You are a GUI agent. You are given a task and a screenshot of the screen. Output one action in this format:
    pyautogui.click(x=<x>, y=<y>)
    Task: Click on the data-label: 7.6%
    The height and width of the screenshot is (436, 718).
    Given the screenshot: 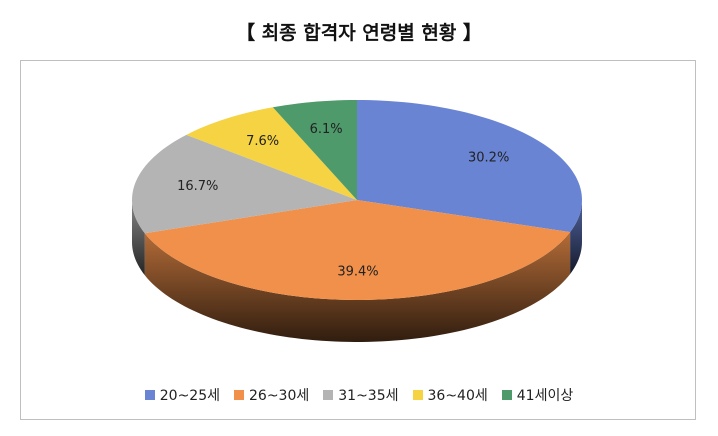 What is the action you would take?
    pyautogui.click(x=262, y=141)
    